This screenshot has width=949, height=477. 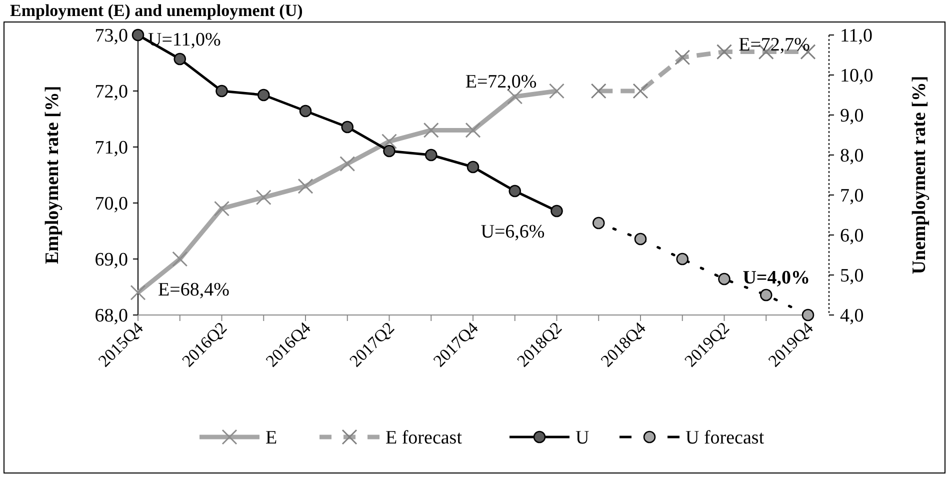 What do you see at coordinates (111, 204) in the screenshot?
I see `y-tick-label: 70,0` at bounding box center [111, 204].